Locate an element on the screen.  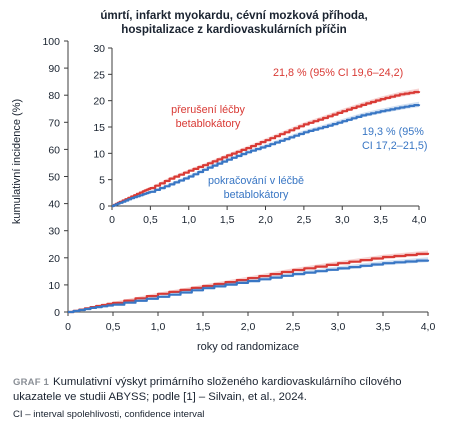
y-tick-label: 10 is located at coordinates (54, 286).